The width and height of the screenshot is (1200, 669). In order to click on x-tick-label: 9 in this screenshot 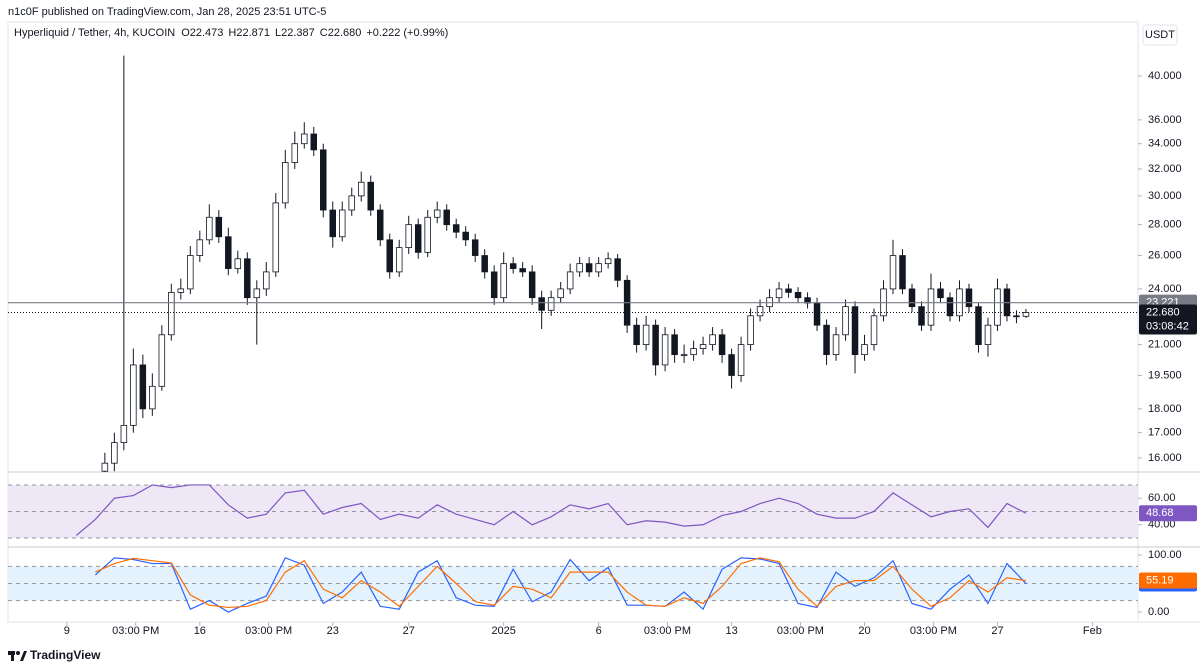, I will do `click(67, 631)`.